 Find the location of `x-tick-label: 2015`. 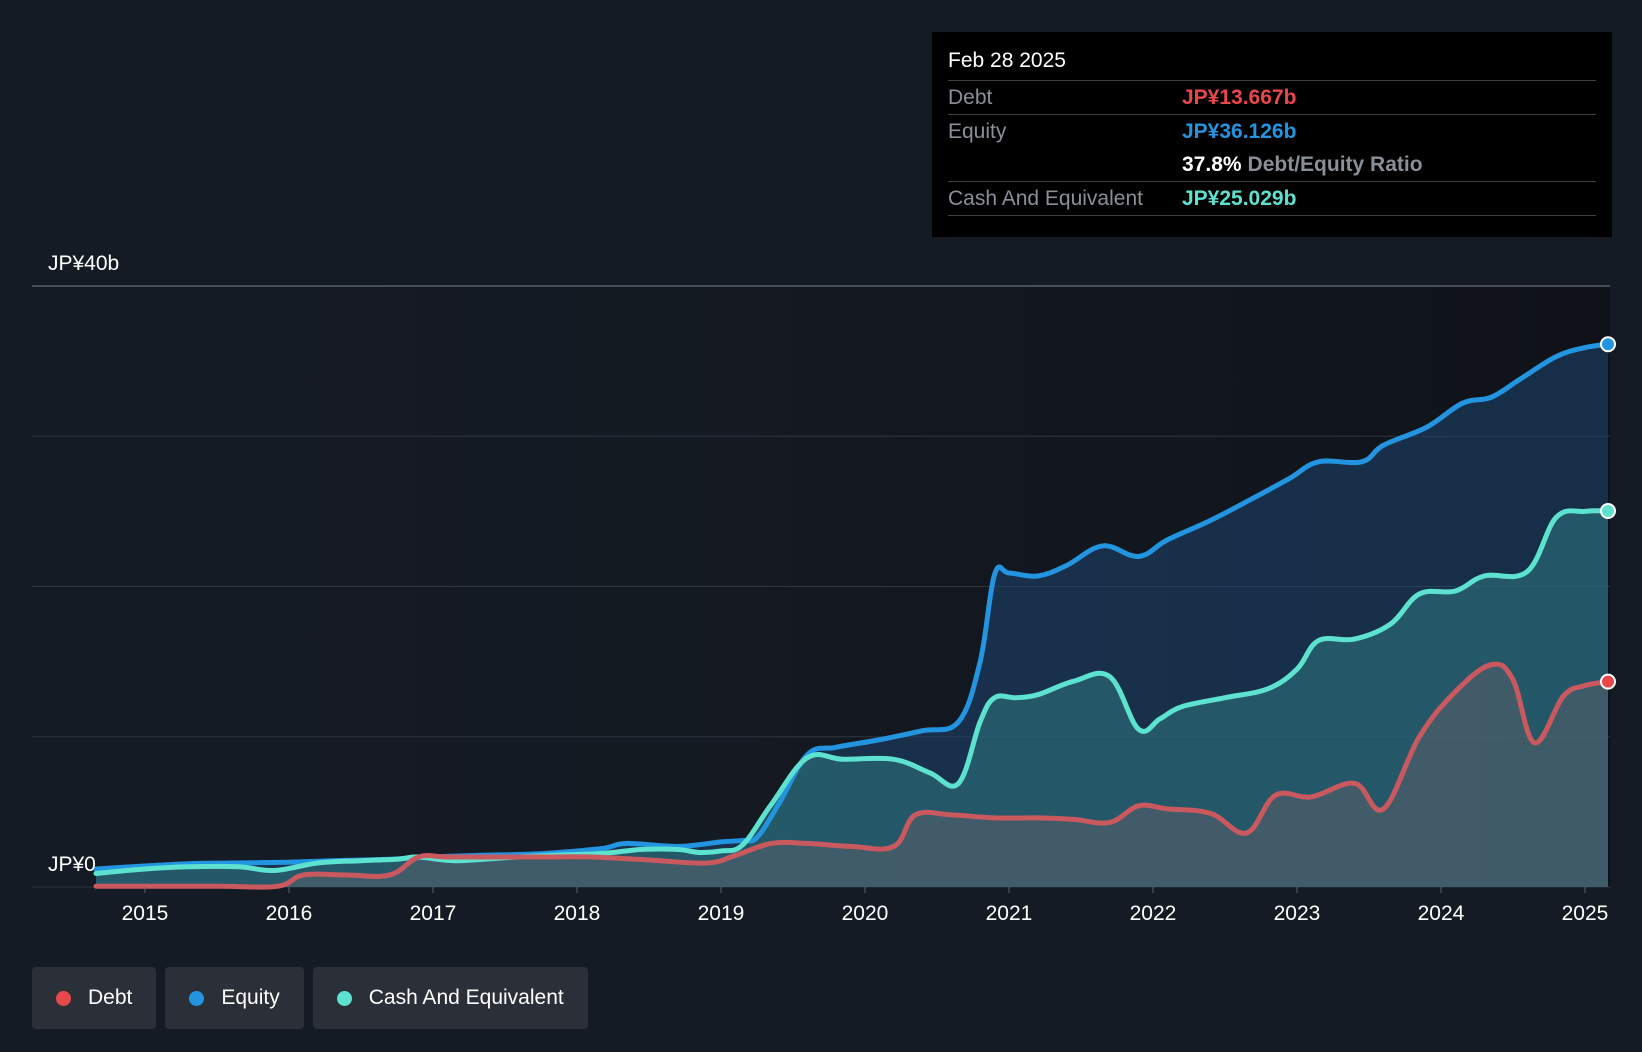

x-tick-label: 2015 is located at coordinates (145, 913).